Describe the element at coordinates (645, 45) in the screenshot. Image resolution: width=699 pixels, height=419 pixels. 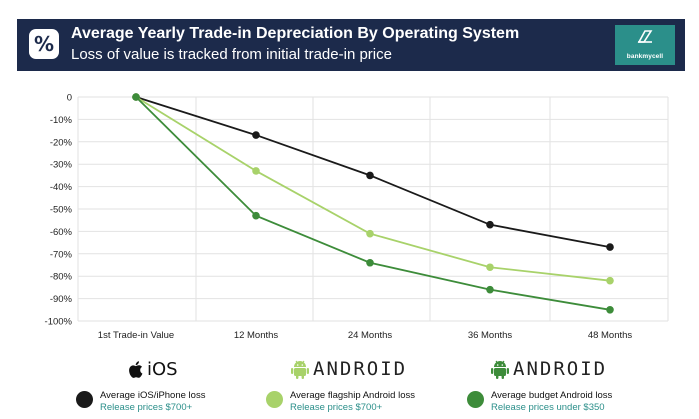
I see `bankmycell-logo: bankmycell` at that location.